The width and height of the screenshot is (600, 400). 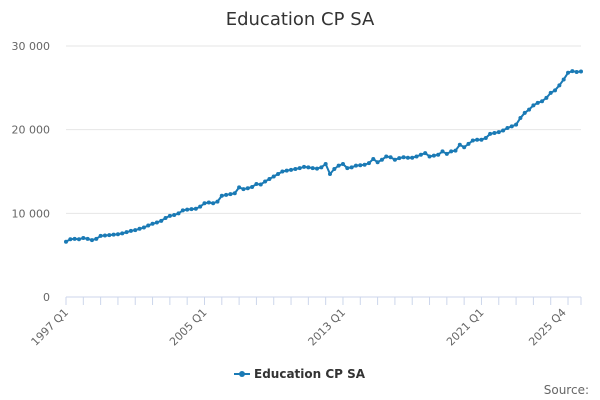 What do you see at coordinates (31, 172) in the screenshot?
I see `y-axis: 0 10 000 20 000 30 000` at bounding box center [31, 172].